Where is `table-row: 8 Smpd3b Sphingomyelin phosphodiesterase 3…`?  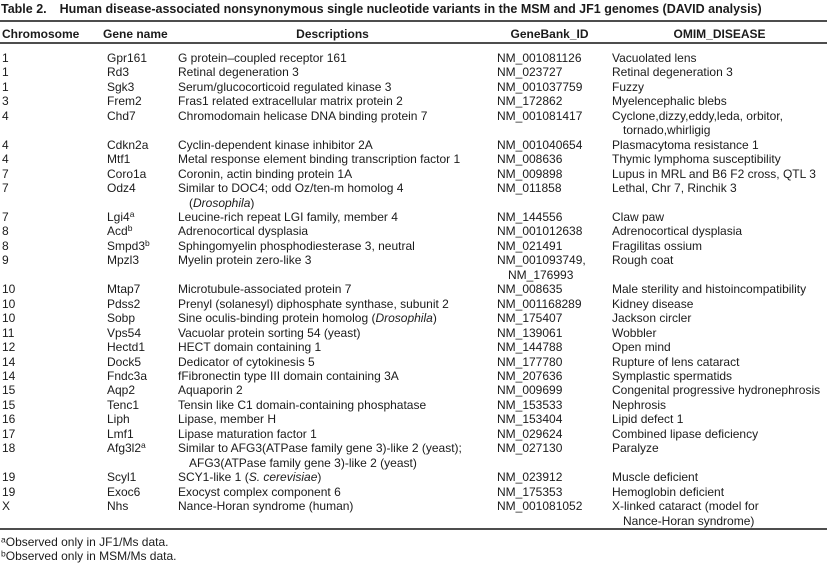 table-row: 8 Smpd3b Sphingomyelin phosphodiesterase 3… is located at coordinates (413, 246).